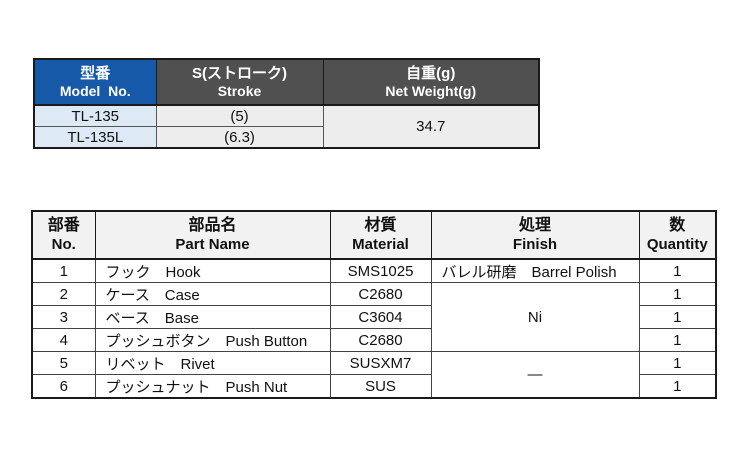  Describe the element at coordinates (677, 245) in the screenshot. I see `parts-header-quantity-en: Quantity` at that location.